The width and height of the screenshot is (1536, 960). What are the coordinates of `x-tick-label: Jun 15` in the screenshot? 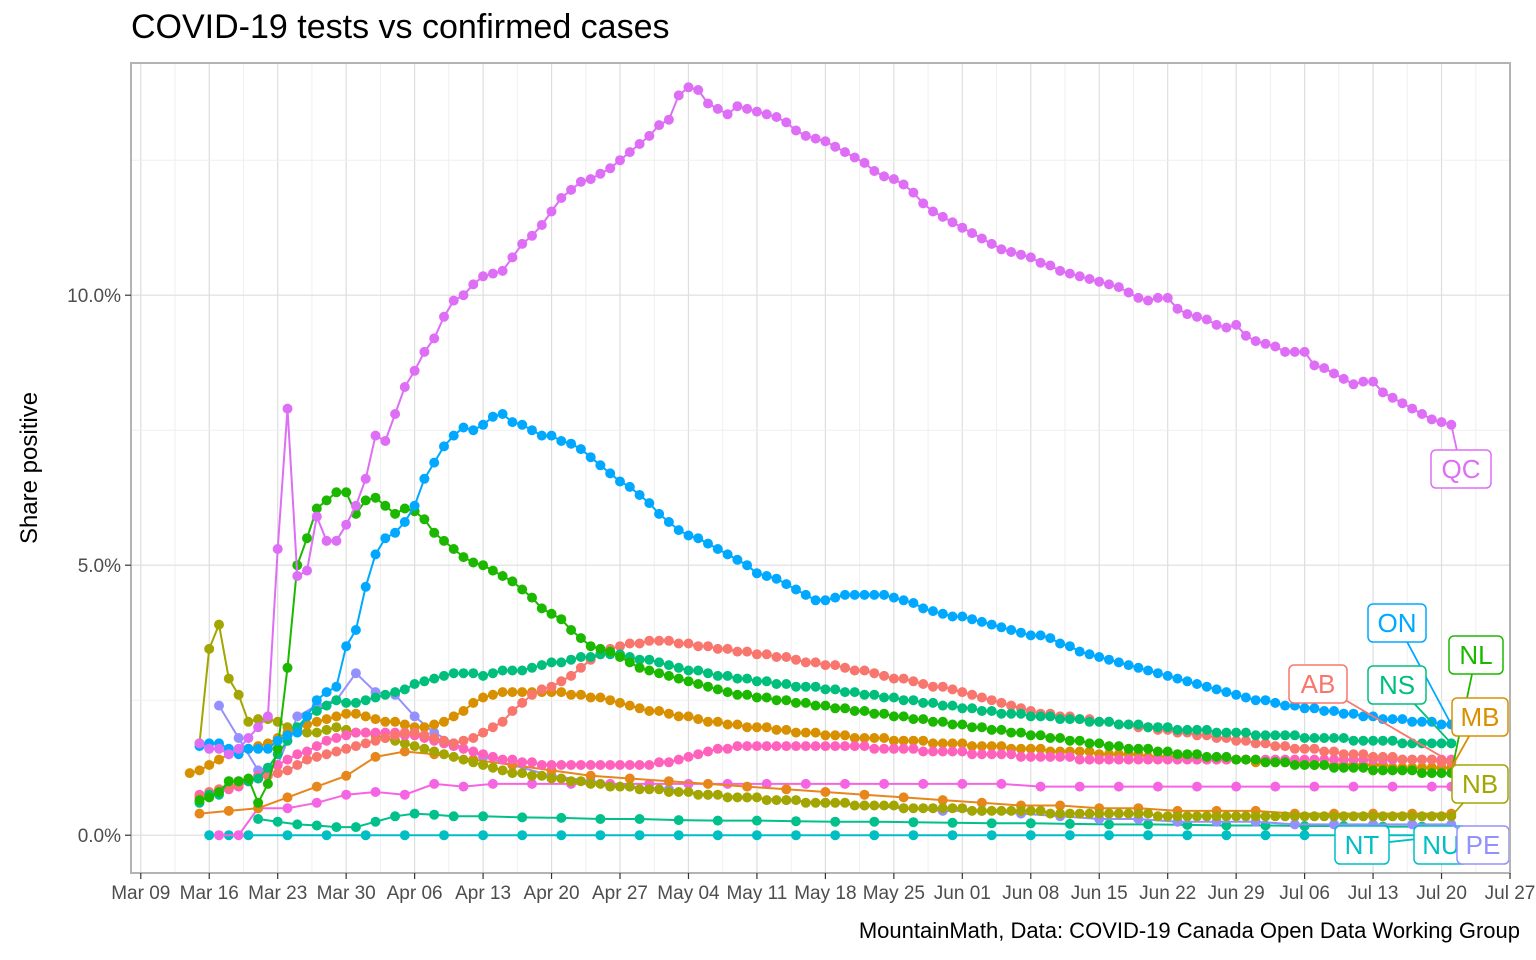 It's located at (1099, 893).